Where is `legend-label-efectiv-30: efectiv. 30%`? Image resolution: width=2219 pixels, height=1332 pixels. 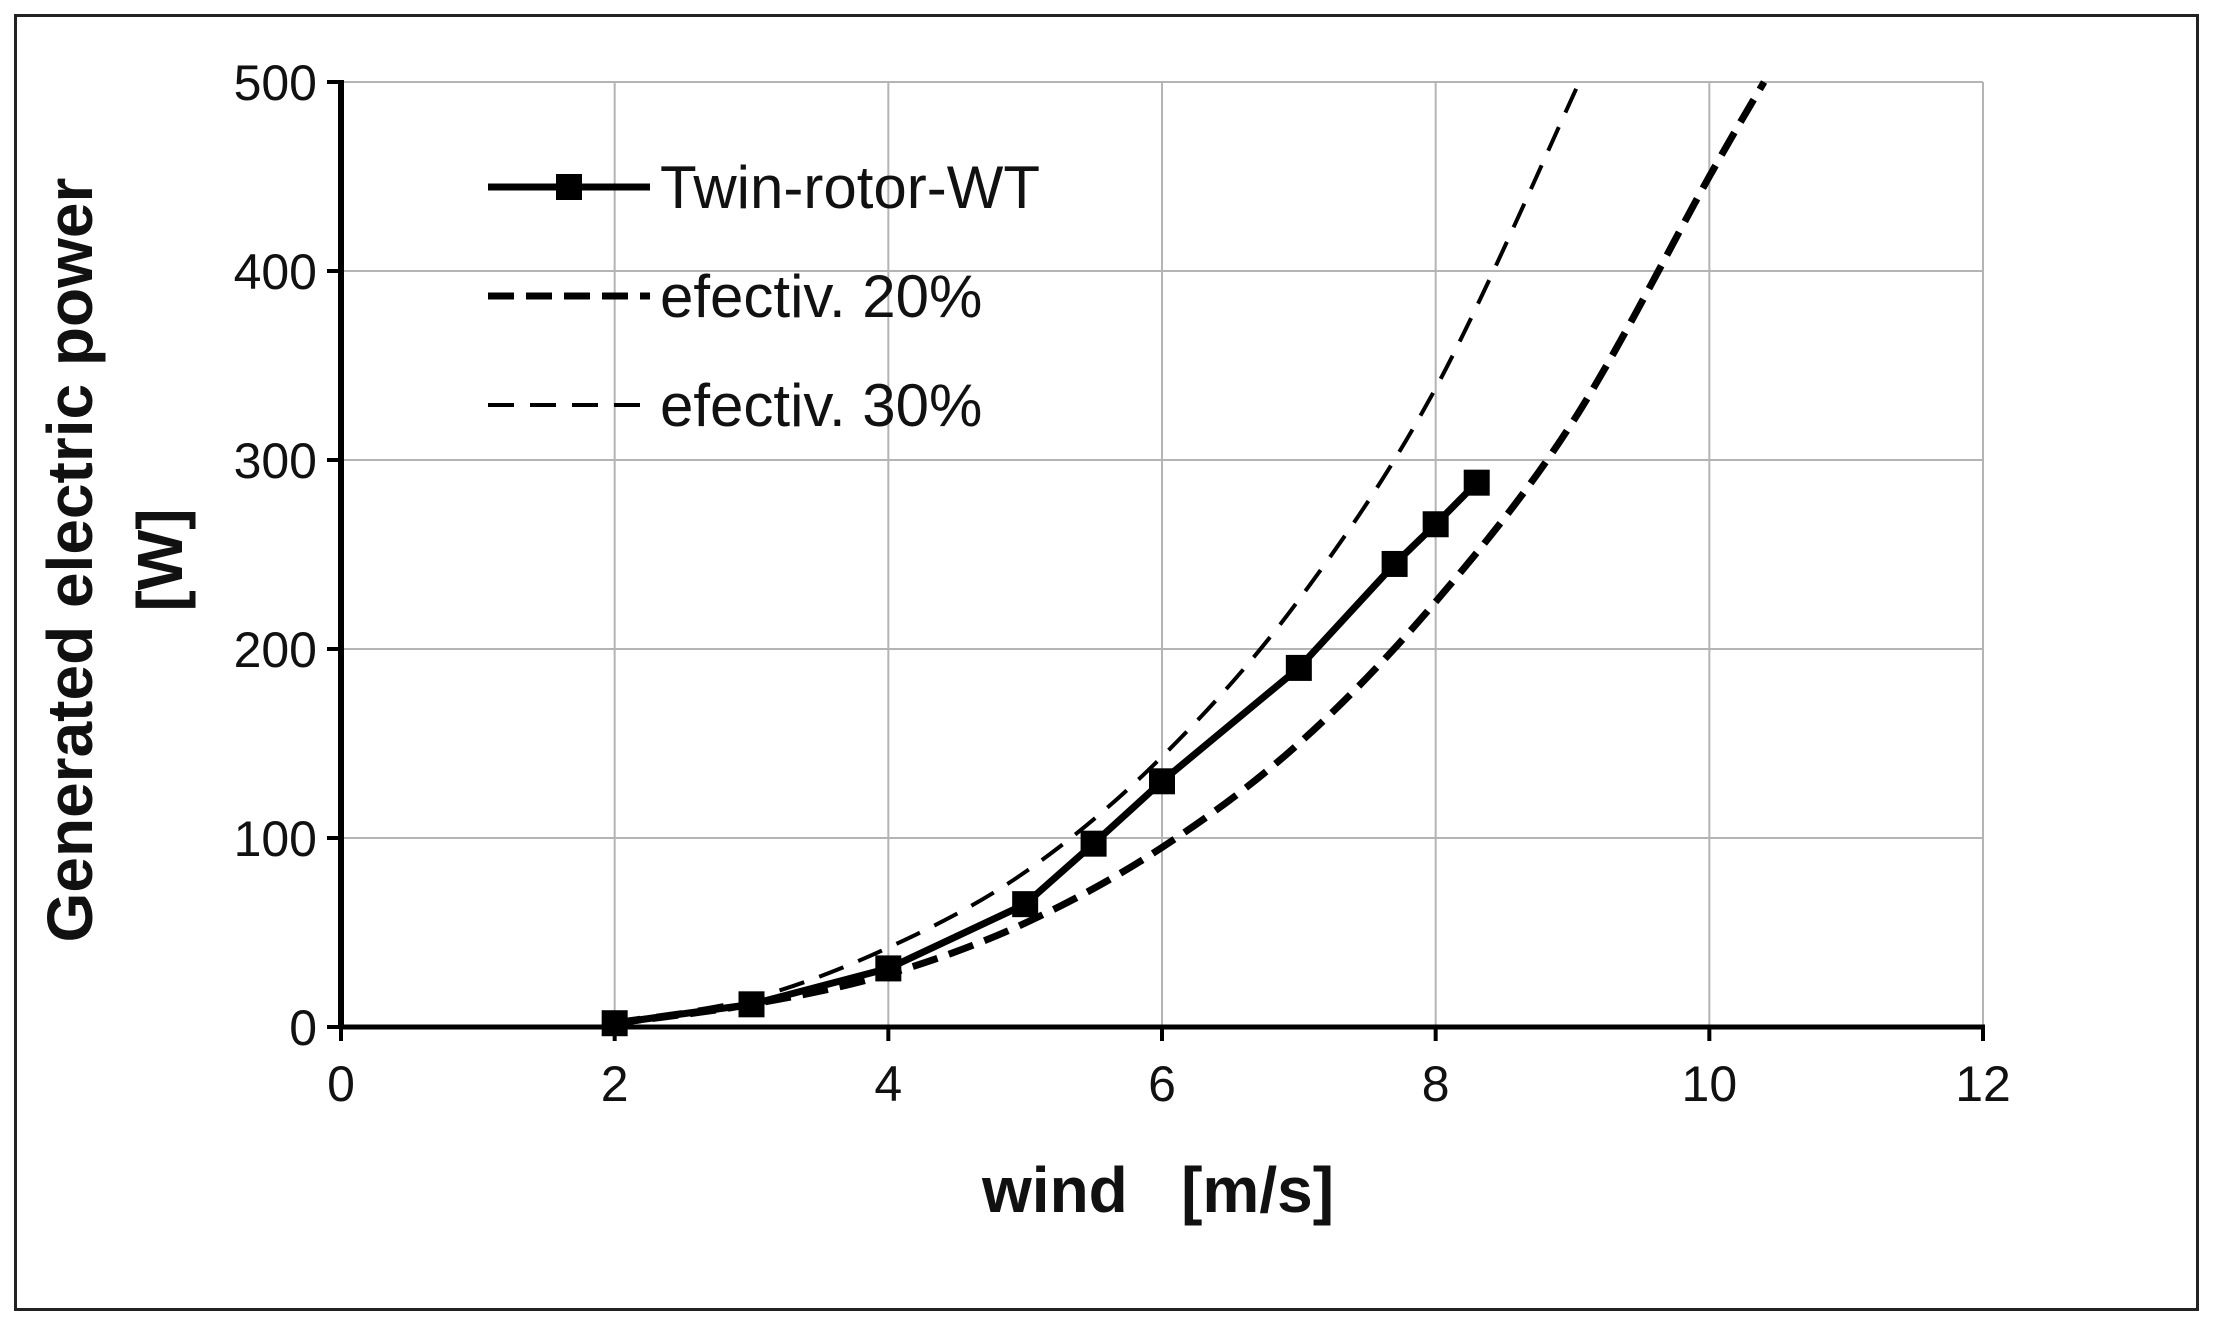 legend-label-efectiv-30: efectiv. 30% is located at coordinates (821, 405).